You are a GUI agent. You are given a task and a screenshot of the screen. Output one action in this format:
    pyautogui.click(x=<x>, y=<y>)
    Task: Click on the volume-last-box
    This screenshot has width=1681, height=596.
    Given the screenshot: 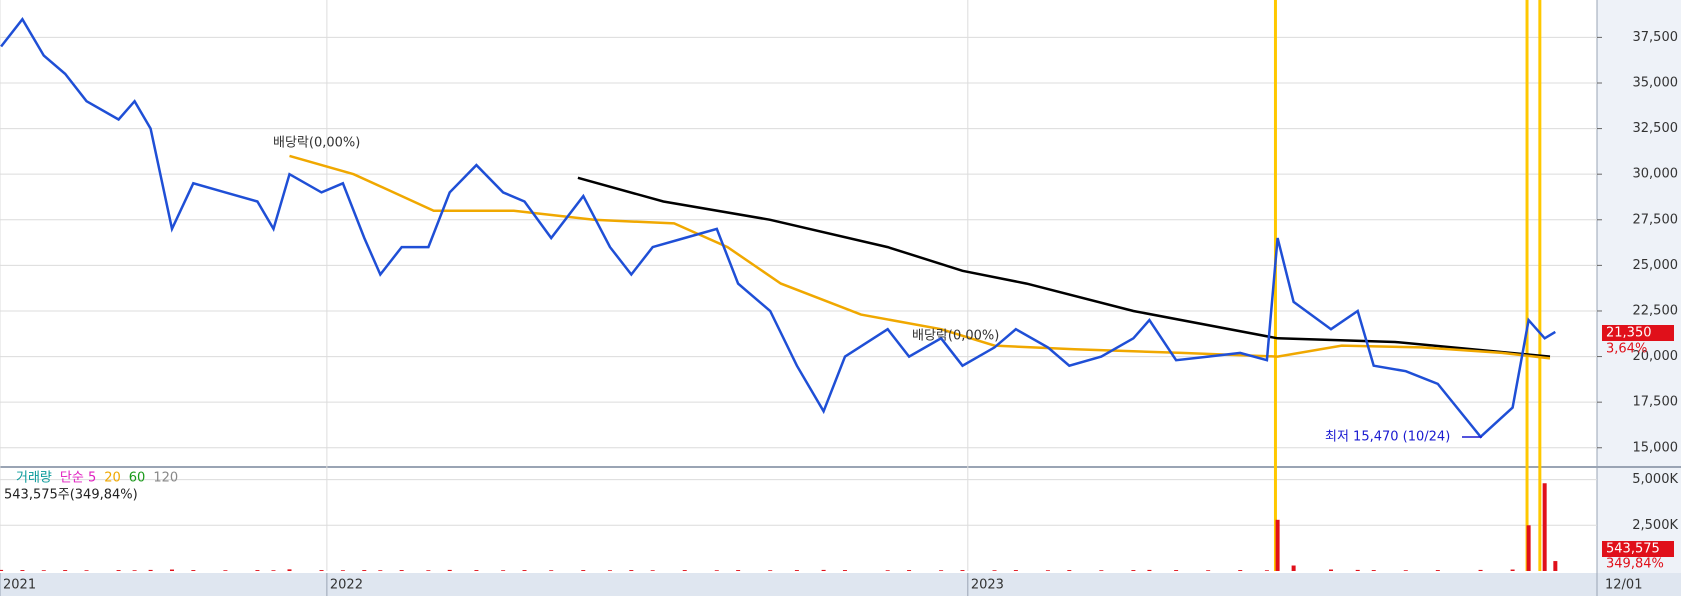 What is the action you would take?
    pyautogui.click(x=1638, y=549)
    